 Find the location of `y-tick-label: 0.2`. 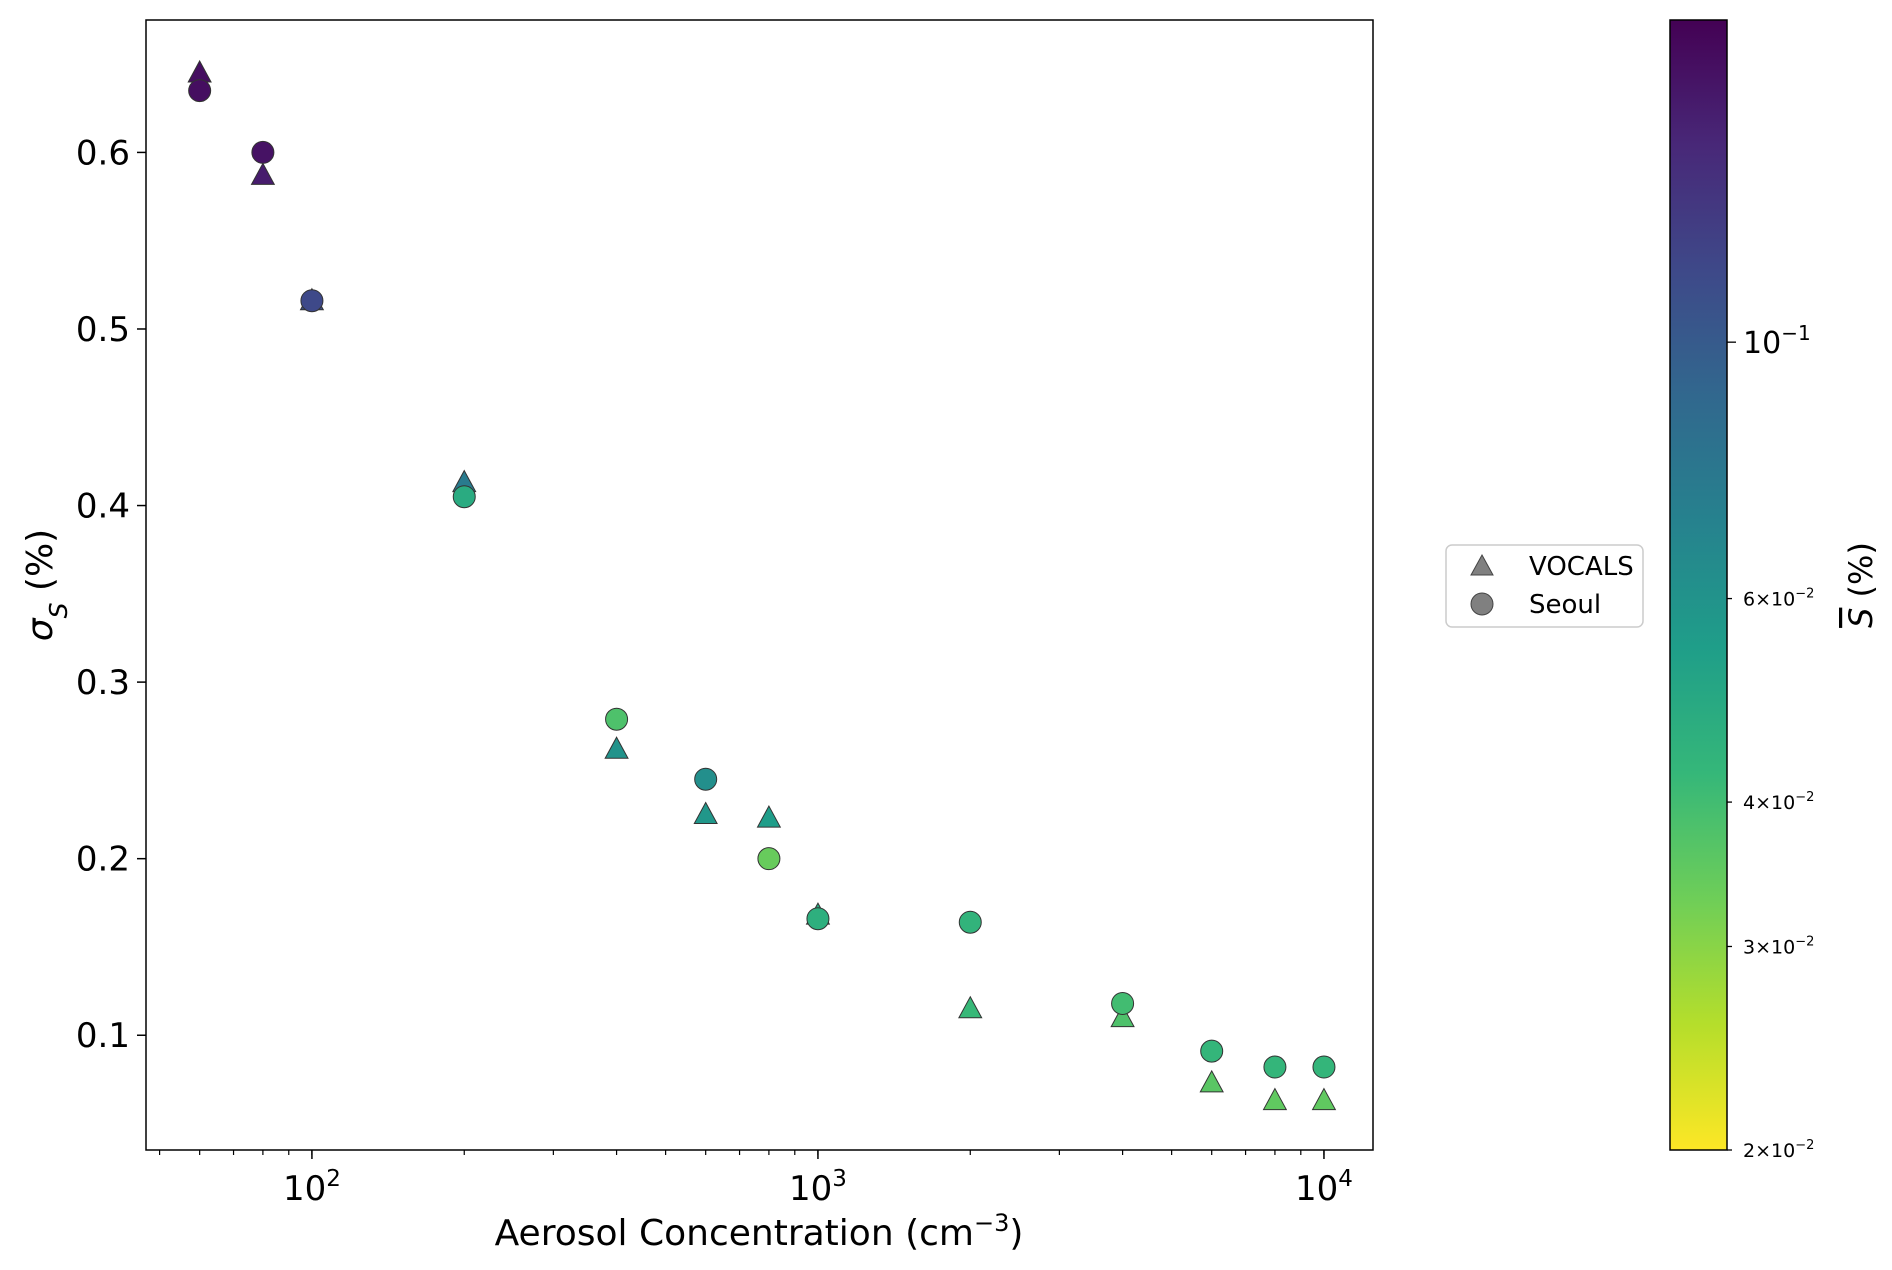

y-tick-label: 0.2 is located at coordinates (103, 860).